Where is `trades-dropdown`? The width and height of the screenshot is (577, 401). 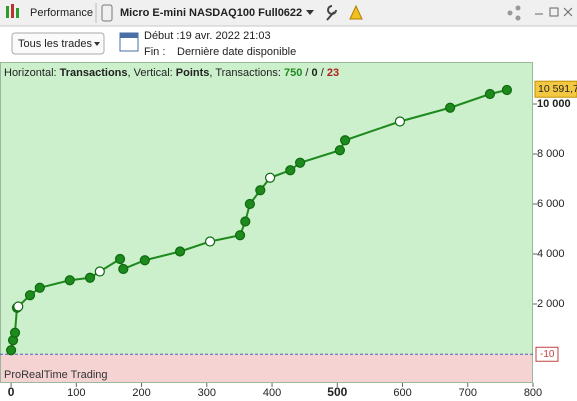 trades-dropdown is located at coordinates (58, 43).